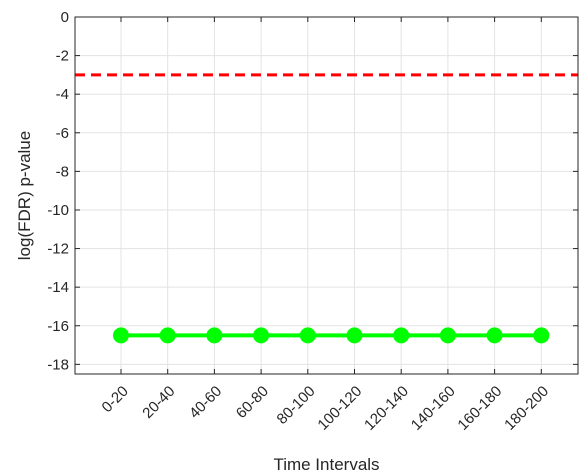 The width and height of the screenshot is (579, 476). I want to click on y-tick-label: -14, so click(58, 287).